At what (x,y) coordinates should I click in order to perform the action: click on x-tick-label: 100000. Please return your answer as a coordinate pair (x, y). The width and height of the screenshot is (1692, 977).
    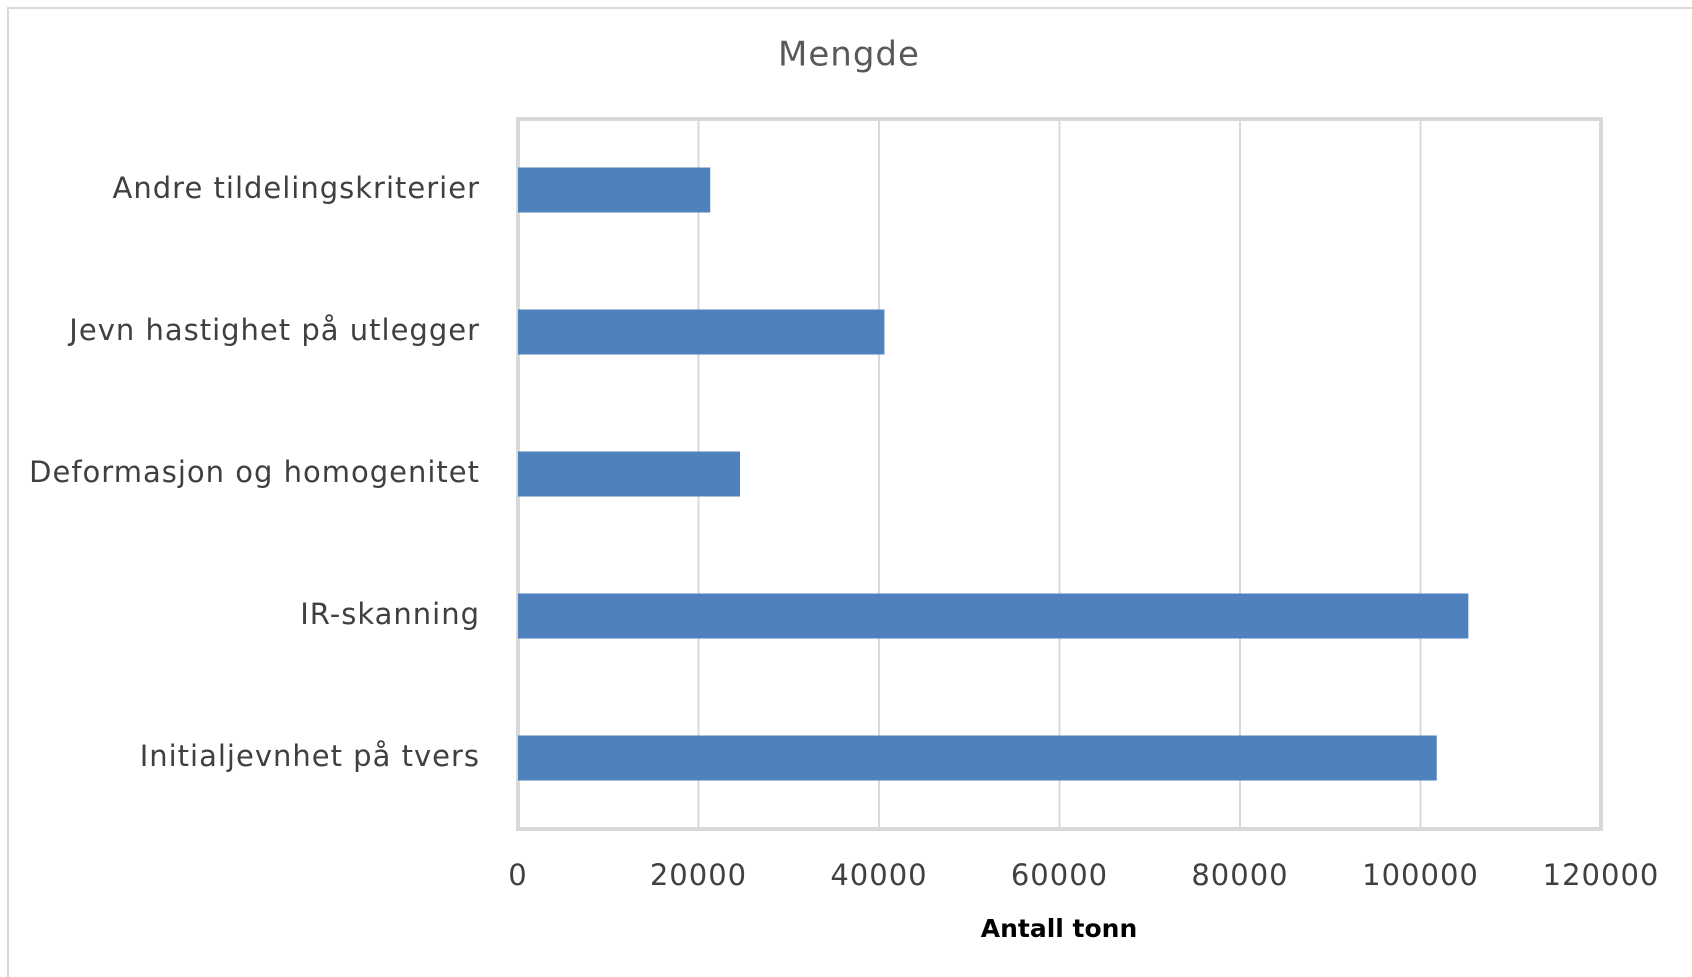
    Looking at the image, I should click on (1420, 875).